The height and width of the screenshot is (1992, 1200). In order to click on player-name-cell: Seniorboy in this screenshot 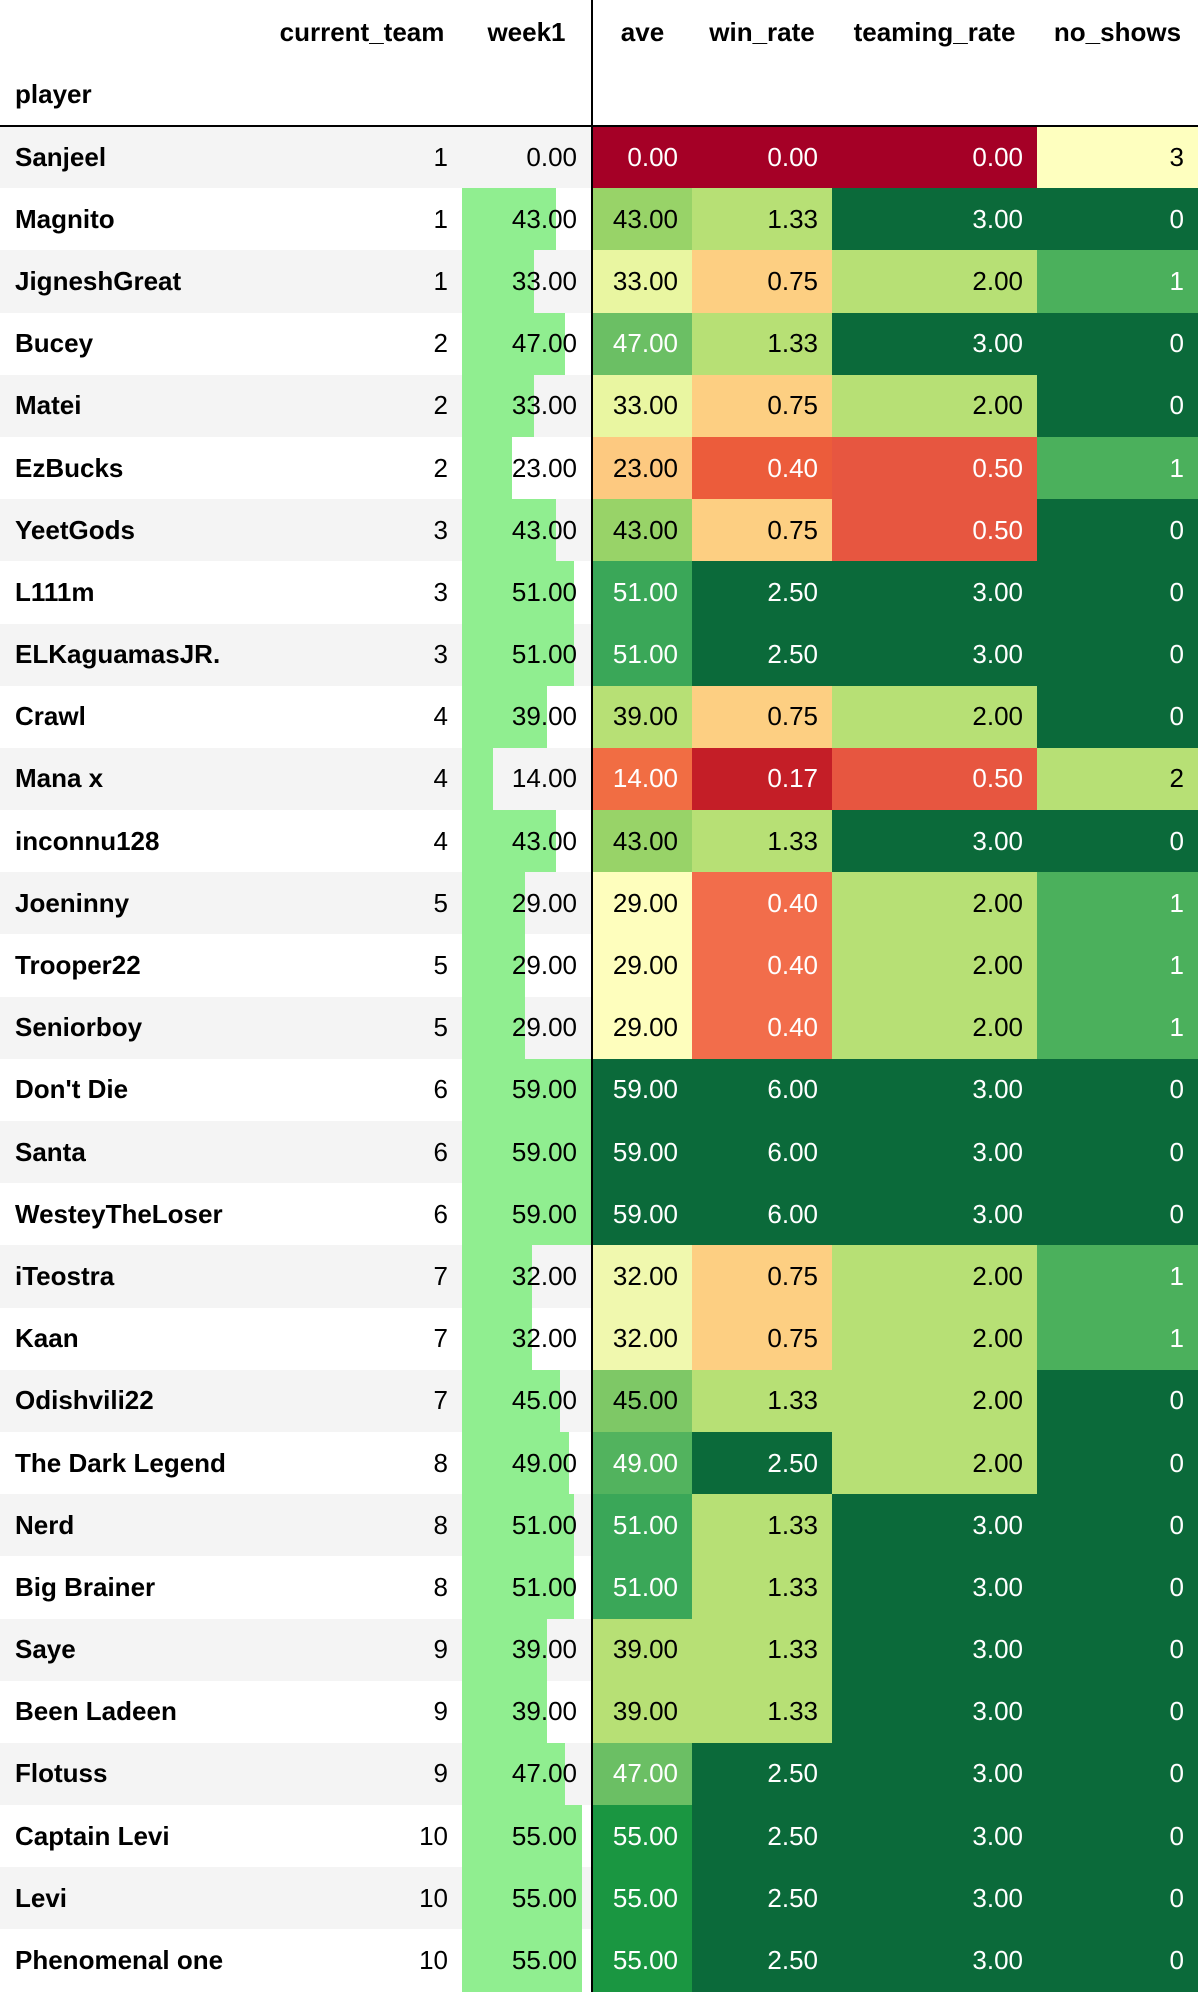, I will do `click(79, 1027)`.